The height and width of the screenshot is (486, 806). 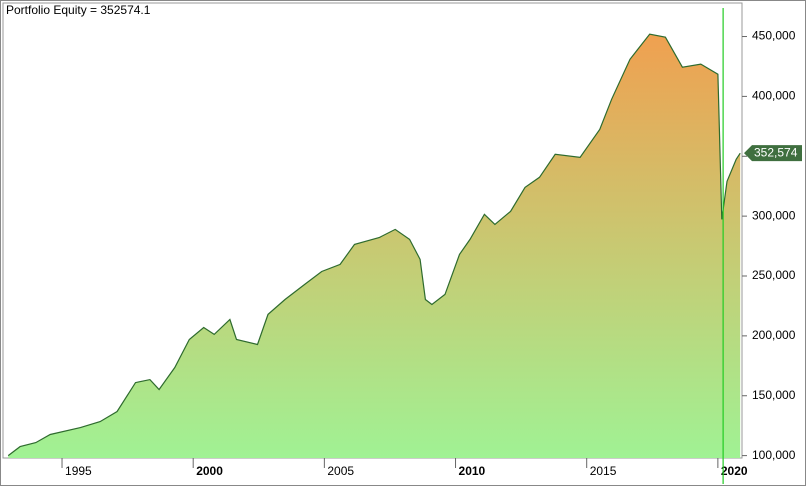 What do you see at coordinates (774, 395) in the screenshot?
I see `y-tick-label: 150,000` at bounding box center [774, 395].